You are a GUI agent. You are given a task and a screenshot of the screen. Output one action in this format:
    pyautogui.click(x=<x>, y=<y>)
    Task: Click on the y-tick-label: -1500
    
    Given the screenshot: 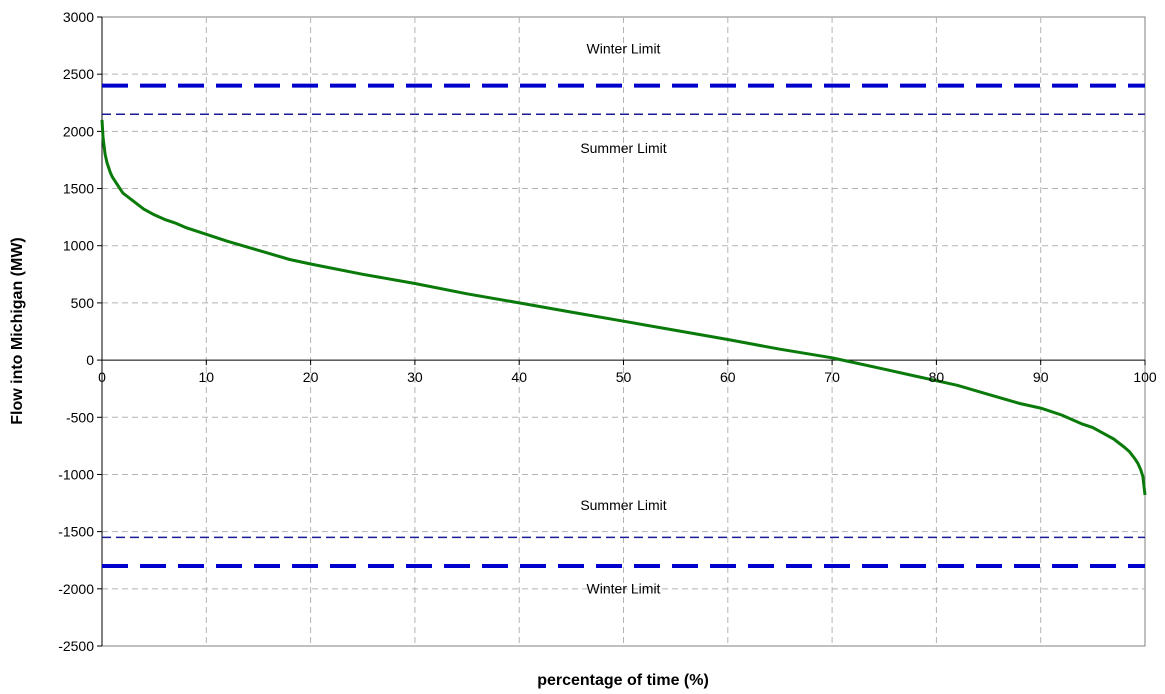 What is the action you would take?
    pyautogui.click(x=76, y=532)
    